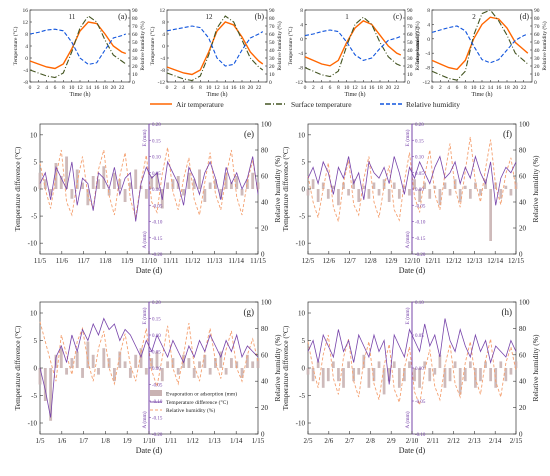 The image size is (550, 476). I want to click on y2-tick-label: 80, so click(537, 19).